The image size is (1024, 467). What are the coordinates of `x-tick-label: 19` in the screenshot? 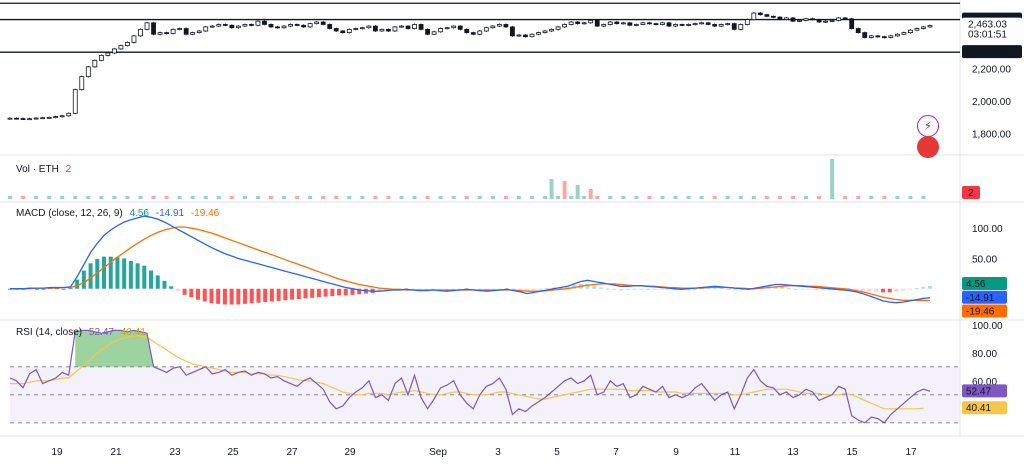 It's located at (57, 452).